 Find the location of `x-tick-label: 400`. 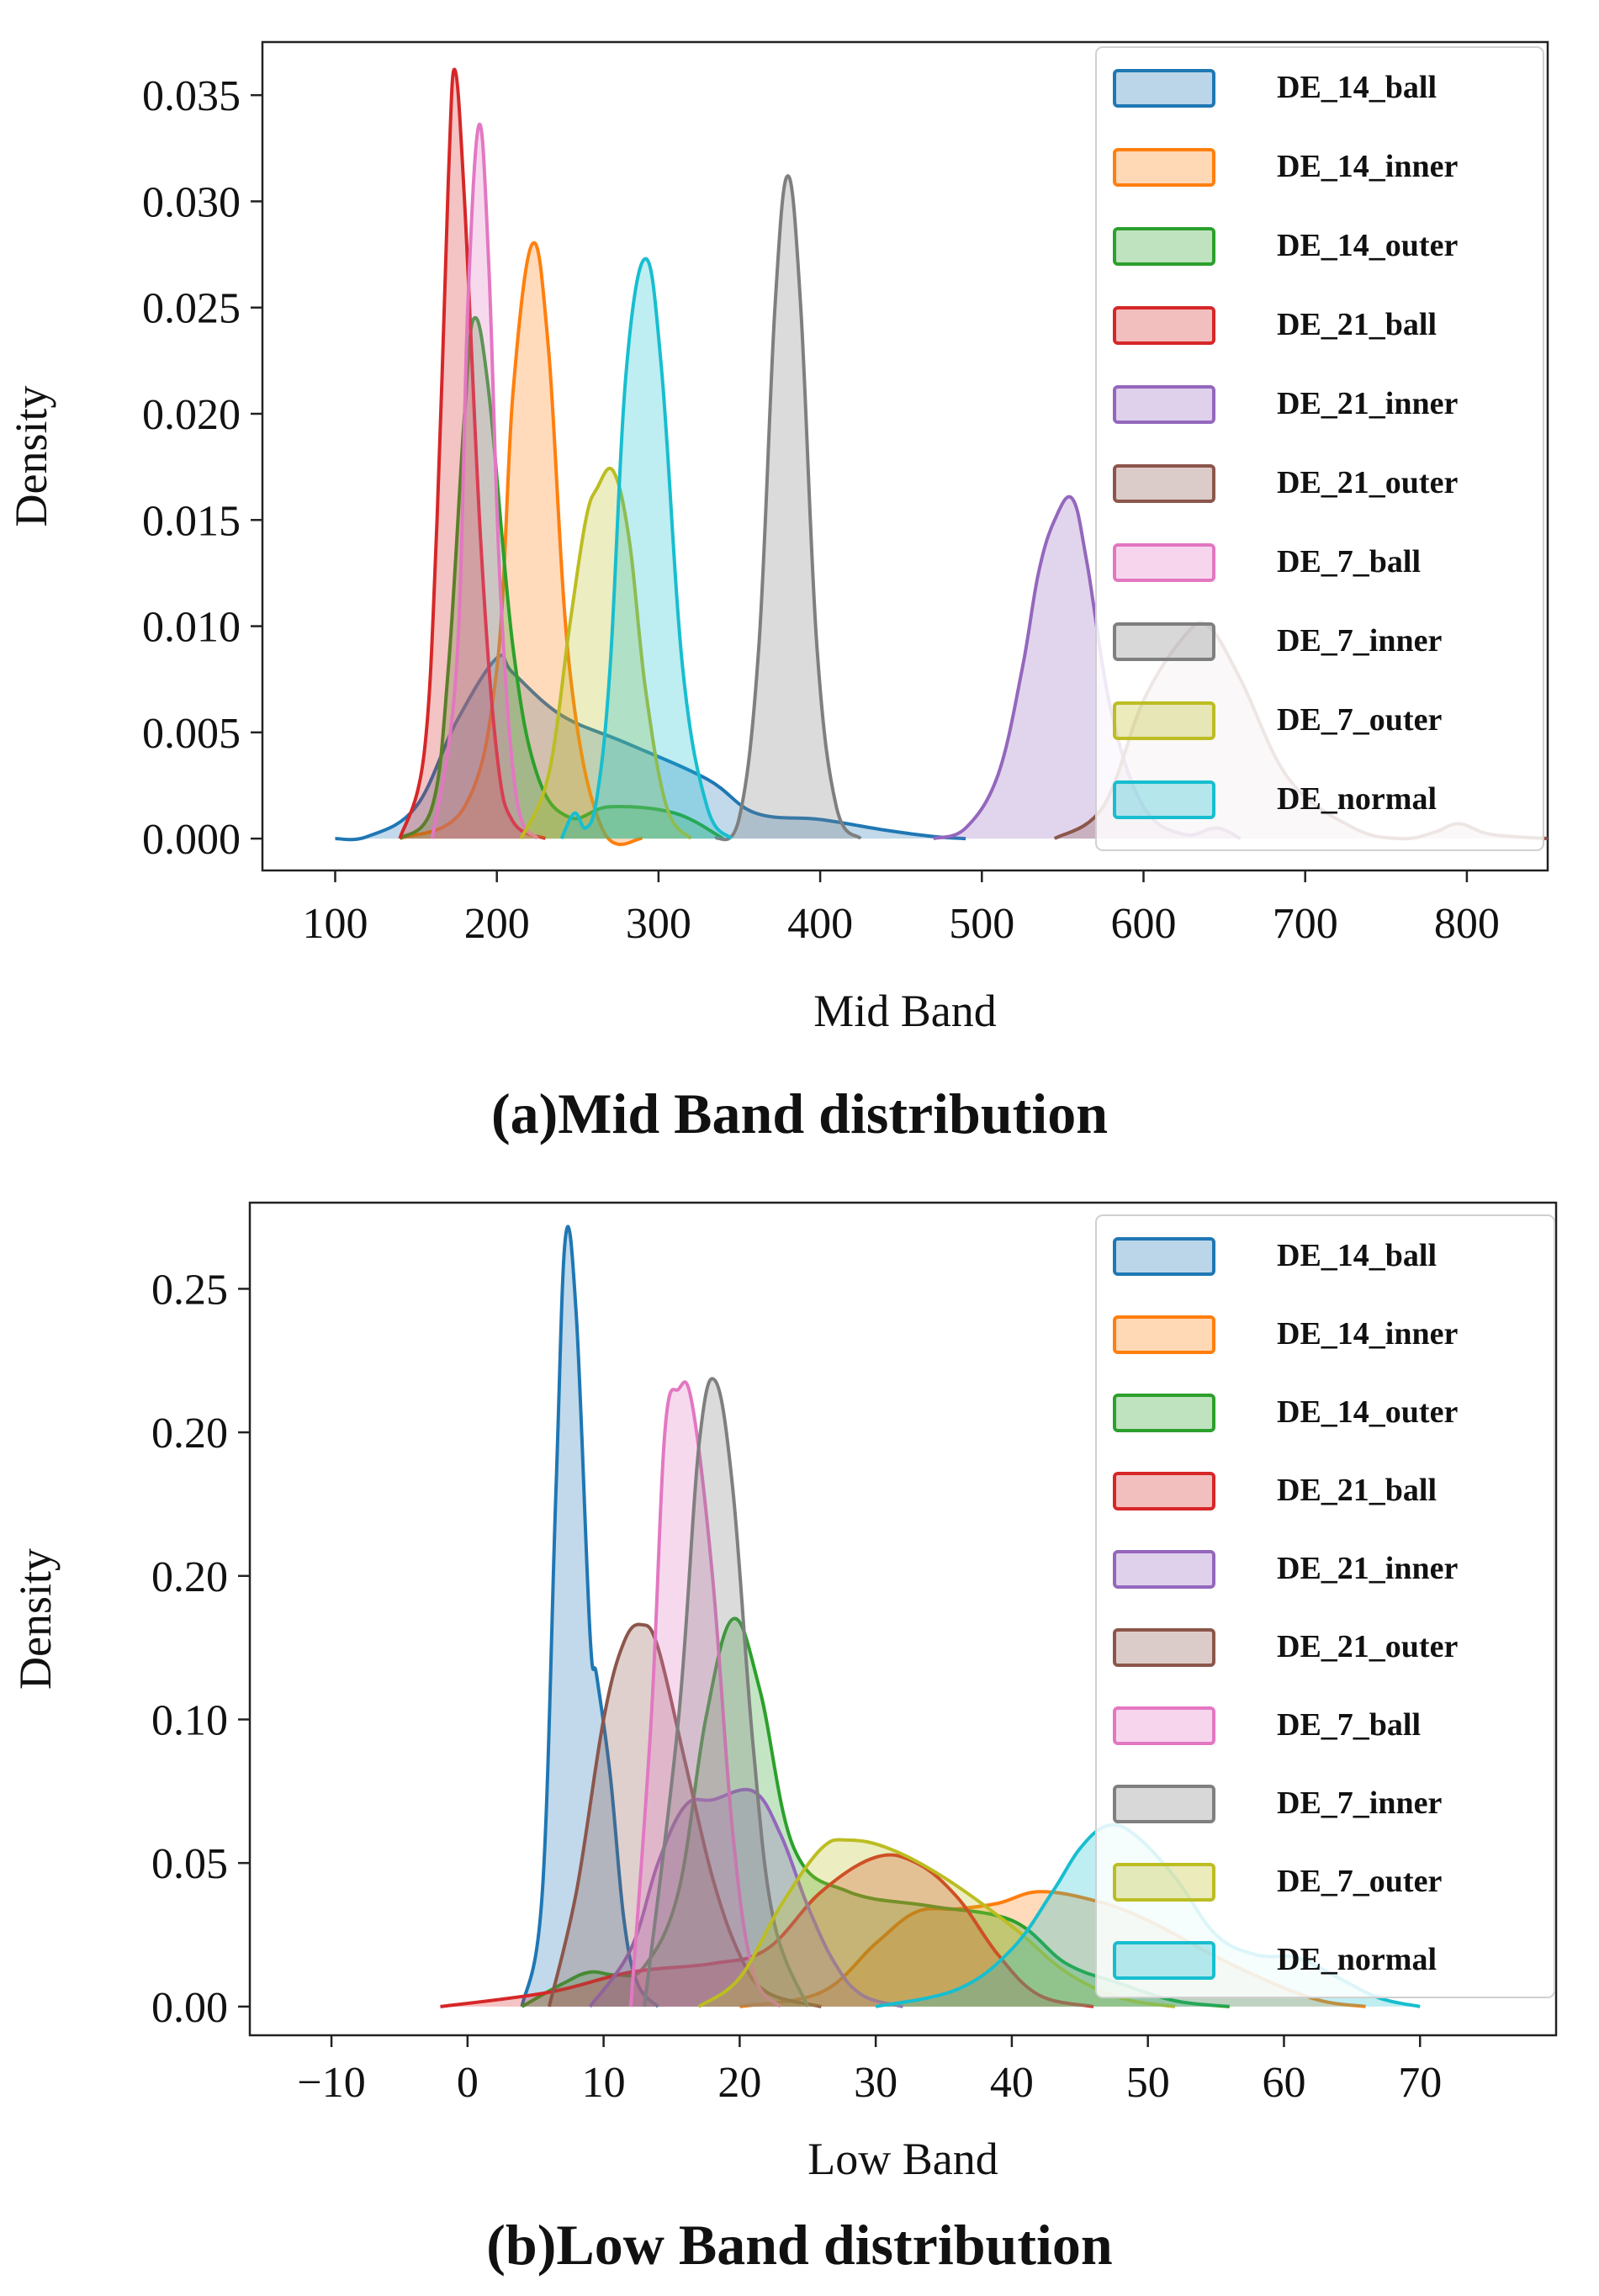

x-tick-label: 400 is located at coordinates (820, 924).